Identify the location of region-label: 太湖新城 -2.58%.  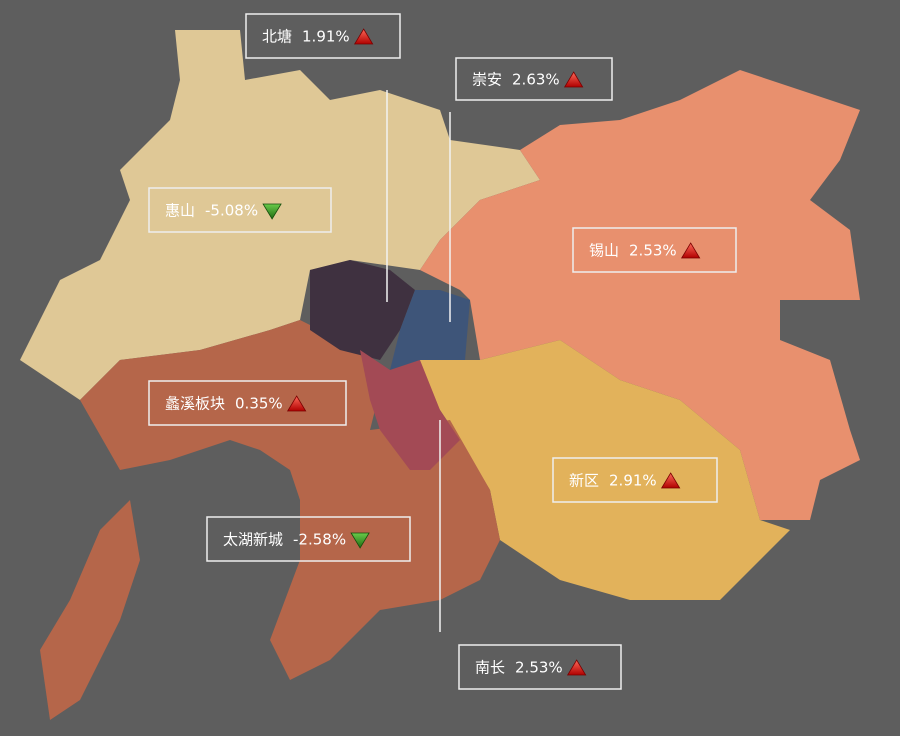
(308, 539).